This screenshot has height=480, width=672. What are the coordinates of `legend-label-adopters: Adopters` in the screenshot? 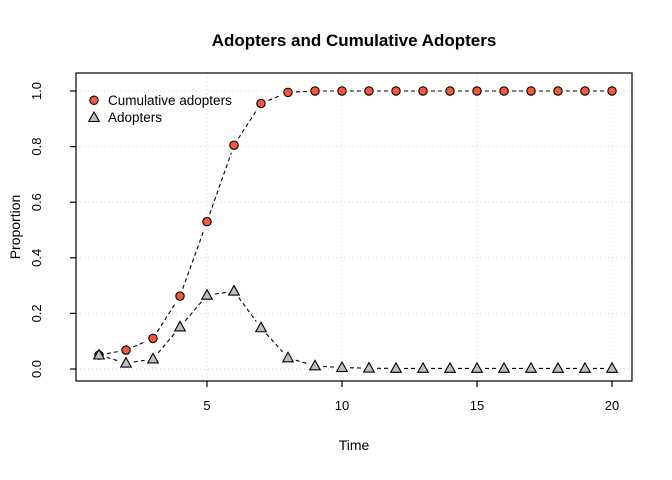 It's located at (135, 117).